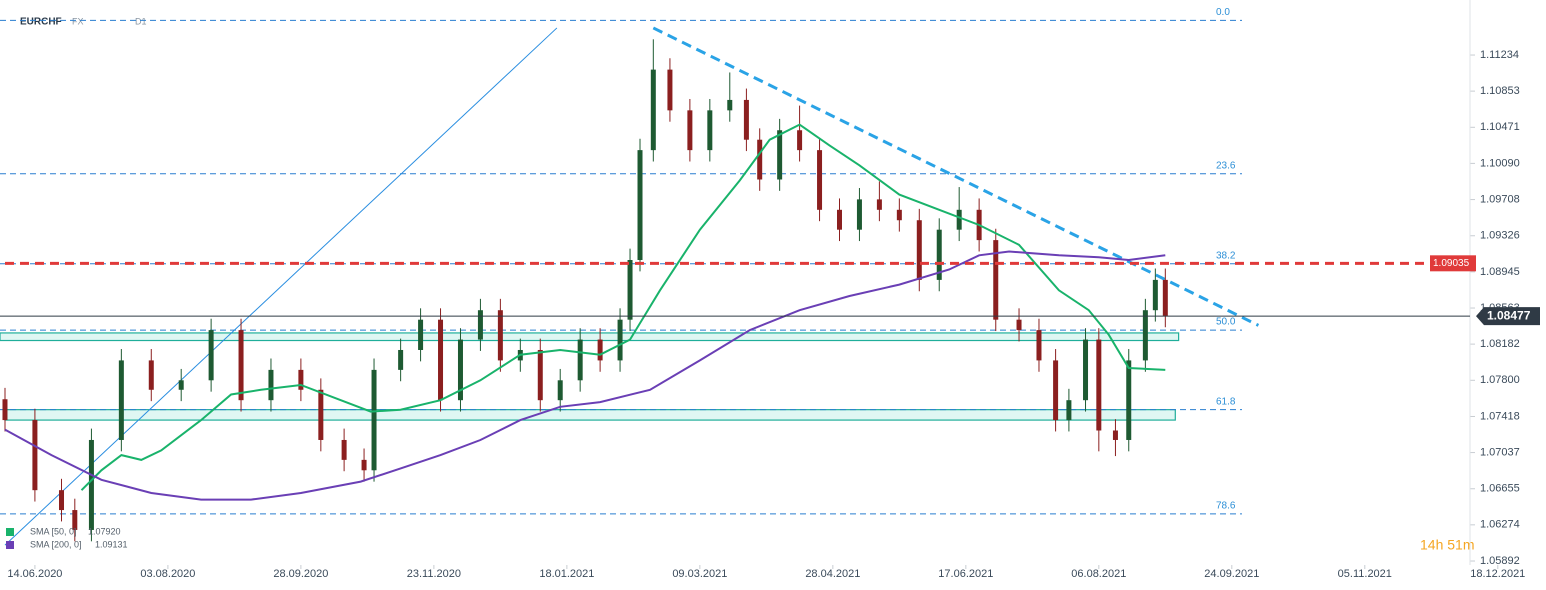 This screenshot has height=590, width=1546. Describe the element at coordinates (34, 574) in the screenshot. I see `x-tick-label: 14.06.2020` at that location.